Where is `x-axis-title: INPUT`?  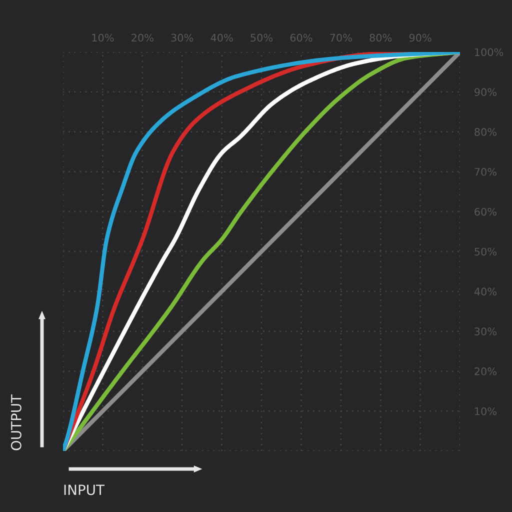 x-axis-title: INPUT is located at coordinates (84, 490).